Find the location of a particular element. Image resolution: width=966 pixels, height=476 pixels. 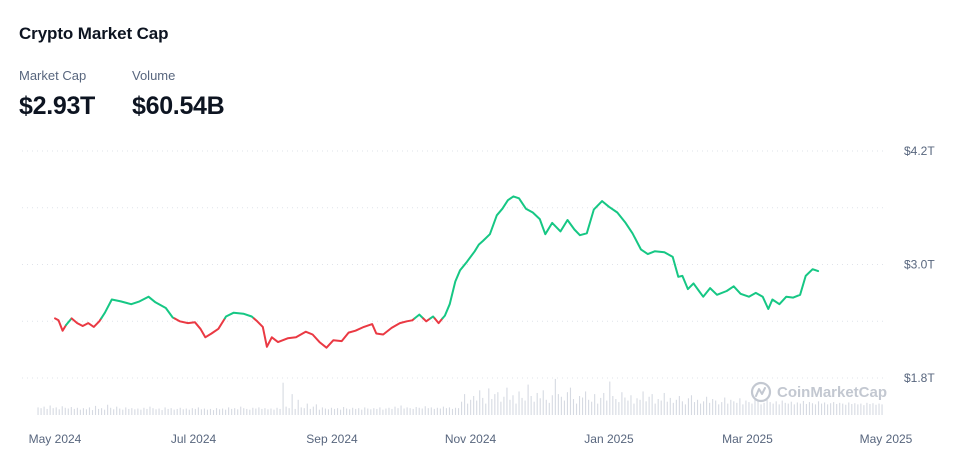

market-cap-stat: Market Cap $2.93T is located at coordinates (57, 94).